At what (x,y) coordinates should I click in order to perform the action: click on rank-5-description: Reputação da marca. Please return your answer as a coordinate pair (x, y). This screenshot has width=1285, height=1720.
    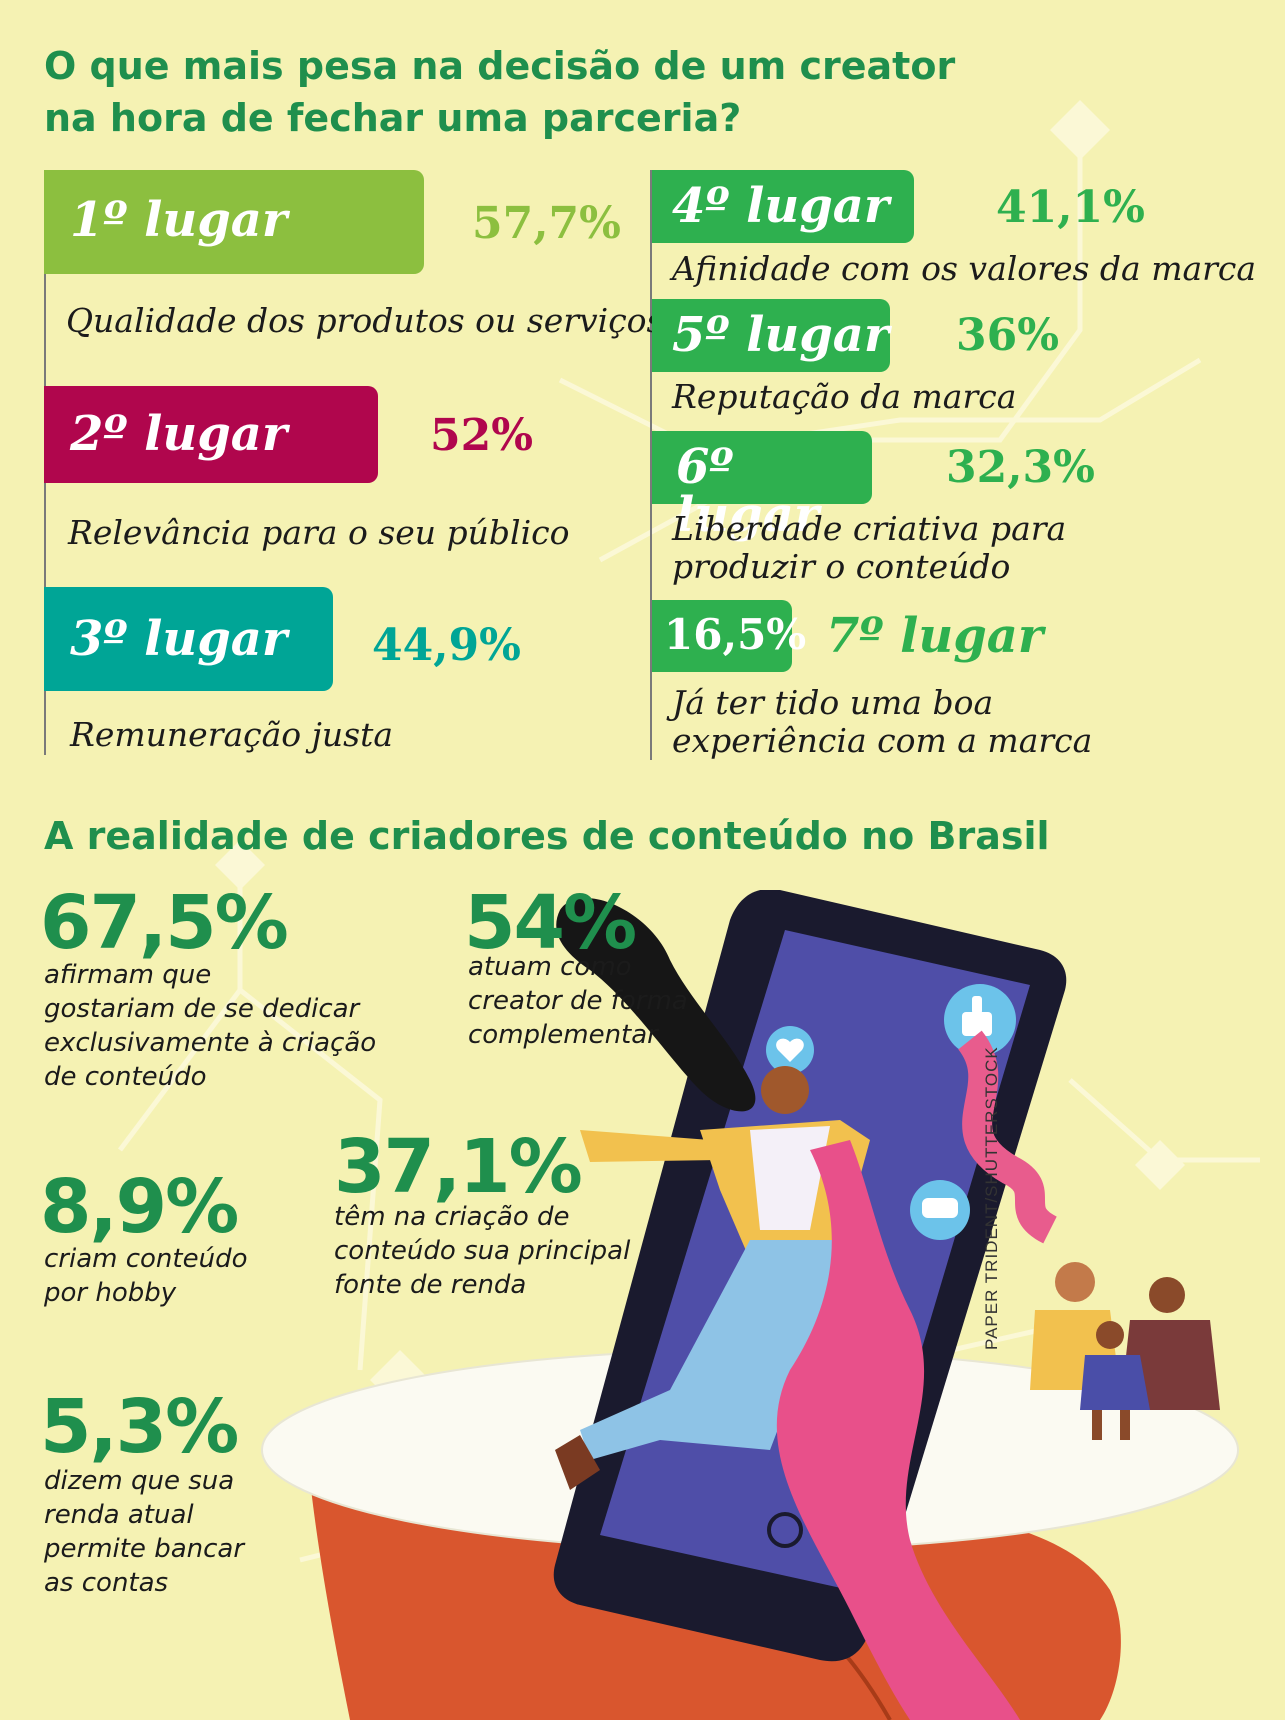
    Looking at the image, I should click on (844, 396).